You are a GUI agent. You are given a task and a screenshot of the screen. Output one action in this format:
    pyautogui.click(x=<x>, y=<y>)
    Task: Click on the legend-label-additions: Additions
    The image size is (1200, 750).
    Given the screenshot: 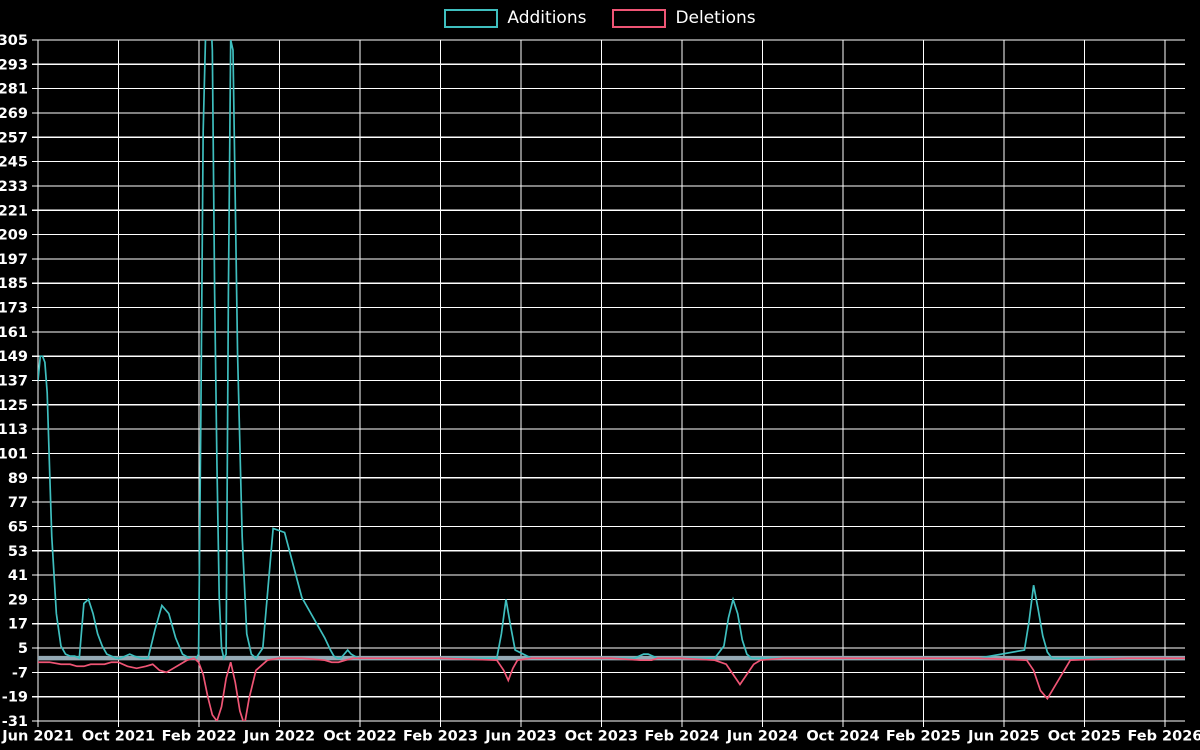 What is the action you would take?
    pyautogui.click(x=547, y=18)
    